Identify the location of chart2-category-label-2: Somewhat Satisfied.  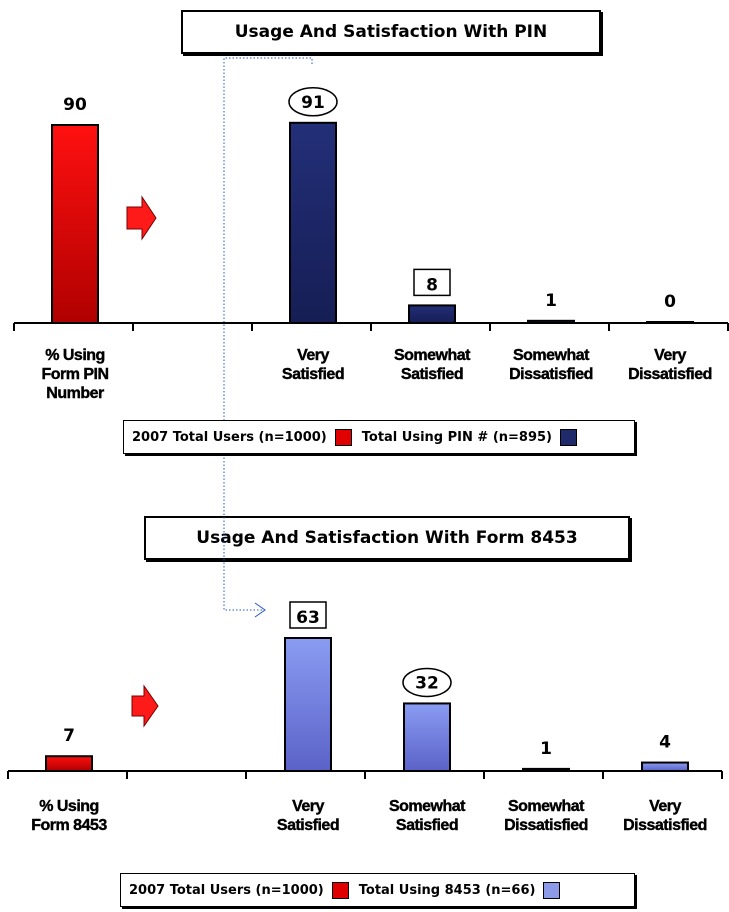
(427, 816).